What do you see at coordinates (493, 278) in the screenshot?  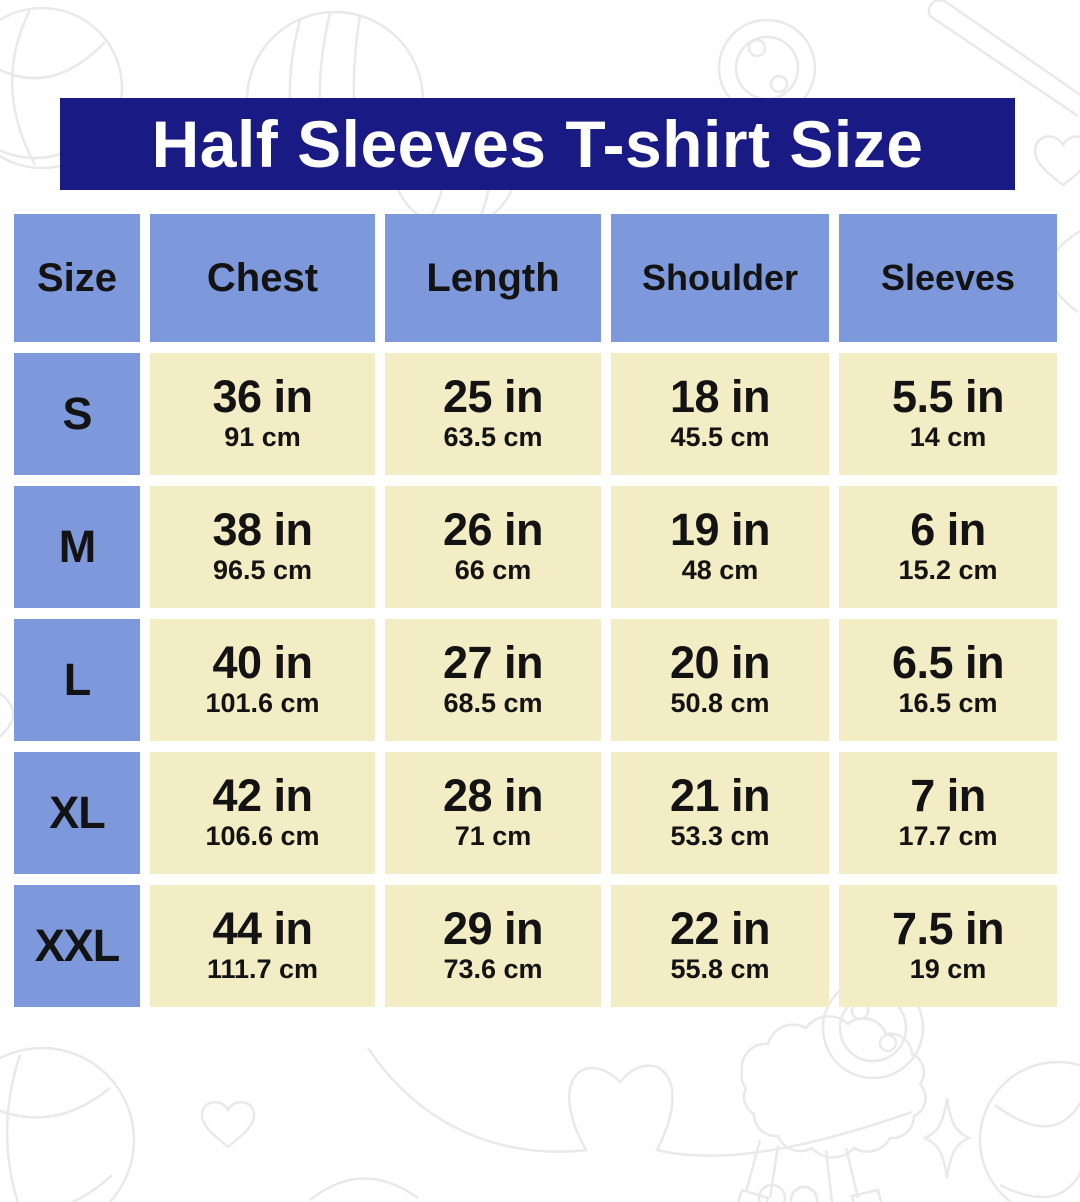 I see `col-header-length: Length` at bounding box center [493, 278].